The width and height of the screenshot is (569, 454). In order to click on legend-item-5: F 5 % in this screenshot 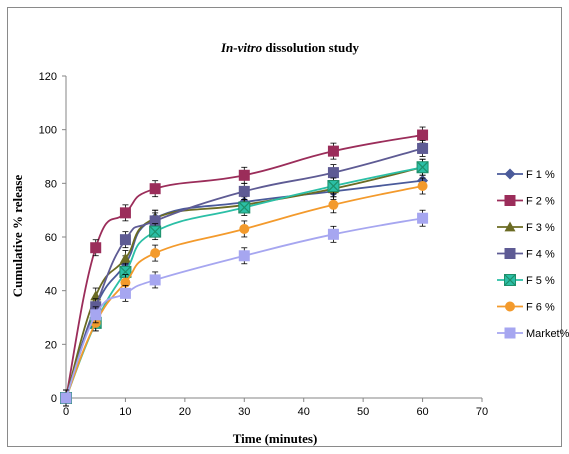, I will do `click(526, 280)`.